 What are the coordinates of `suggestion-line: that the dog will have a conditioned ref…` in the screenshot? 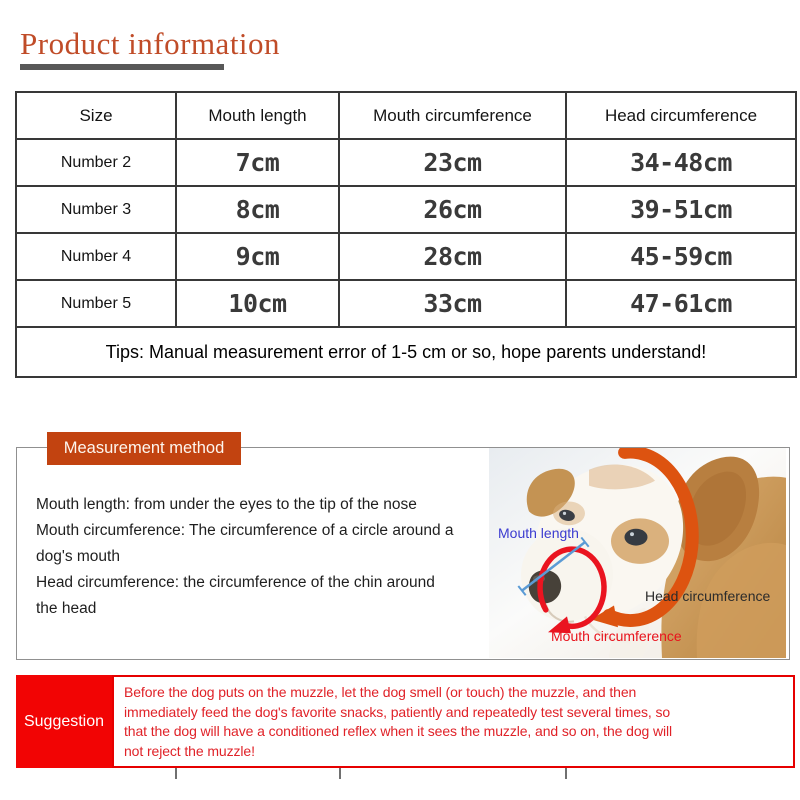 It's located at (398, 731).